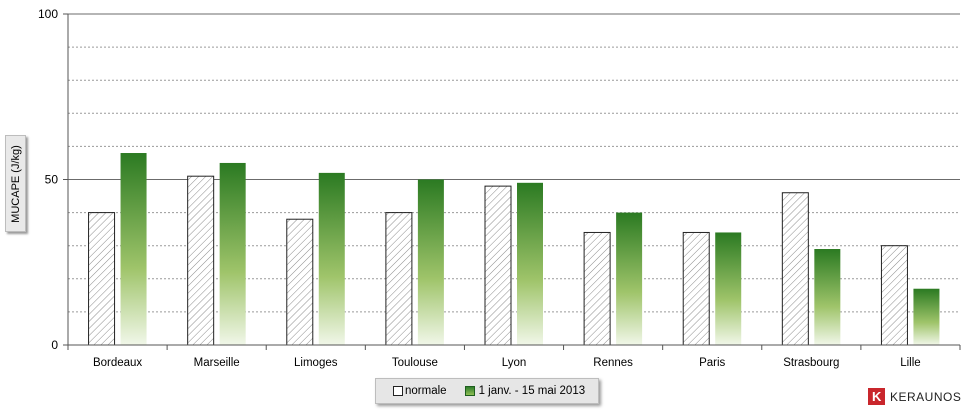 This screenshot has height=411, width=975. I want to click on brand-logo: K KERAUNOS, so click(914, 396).